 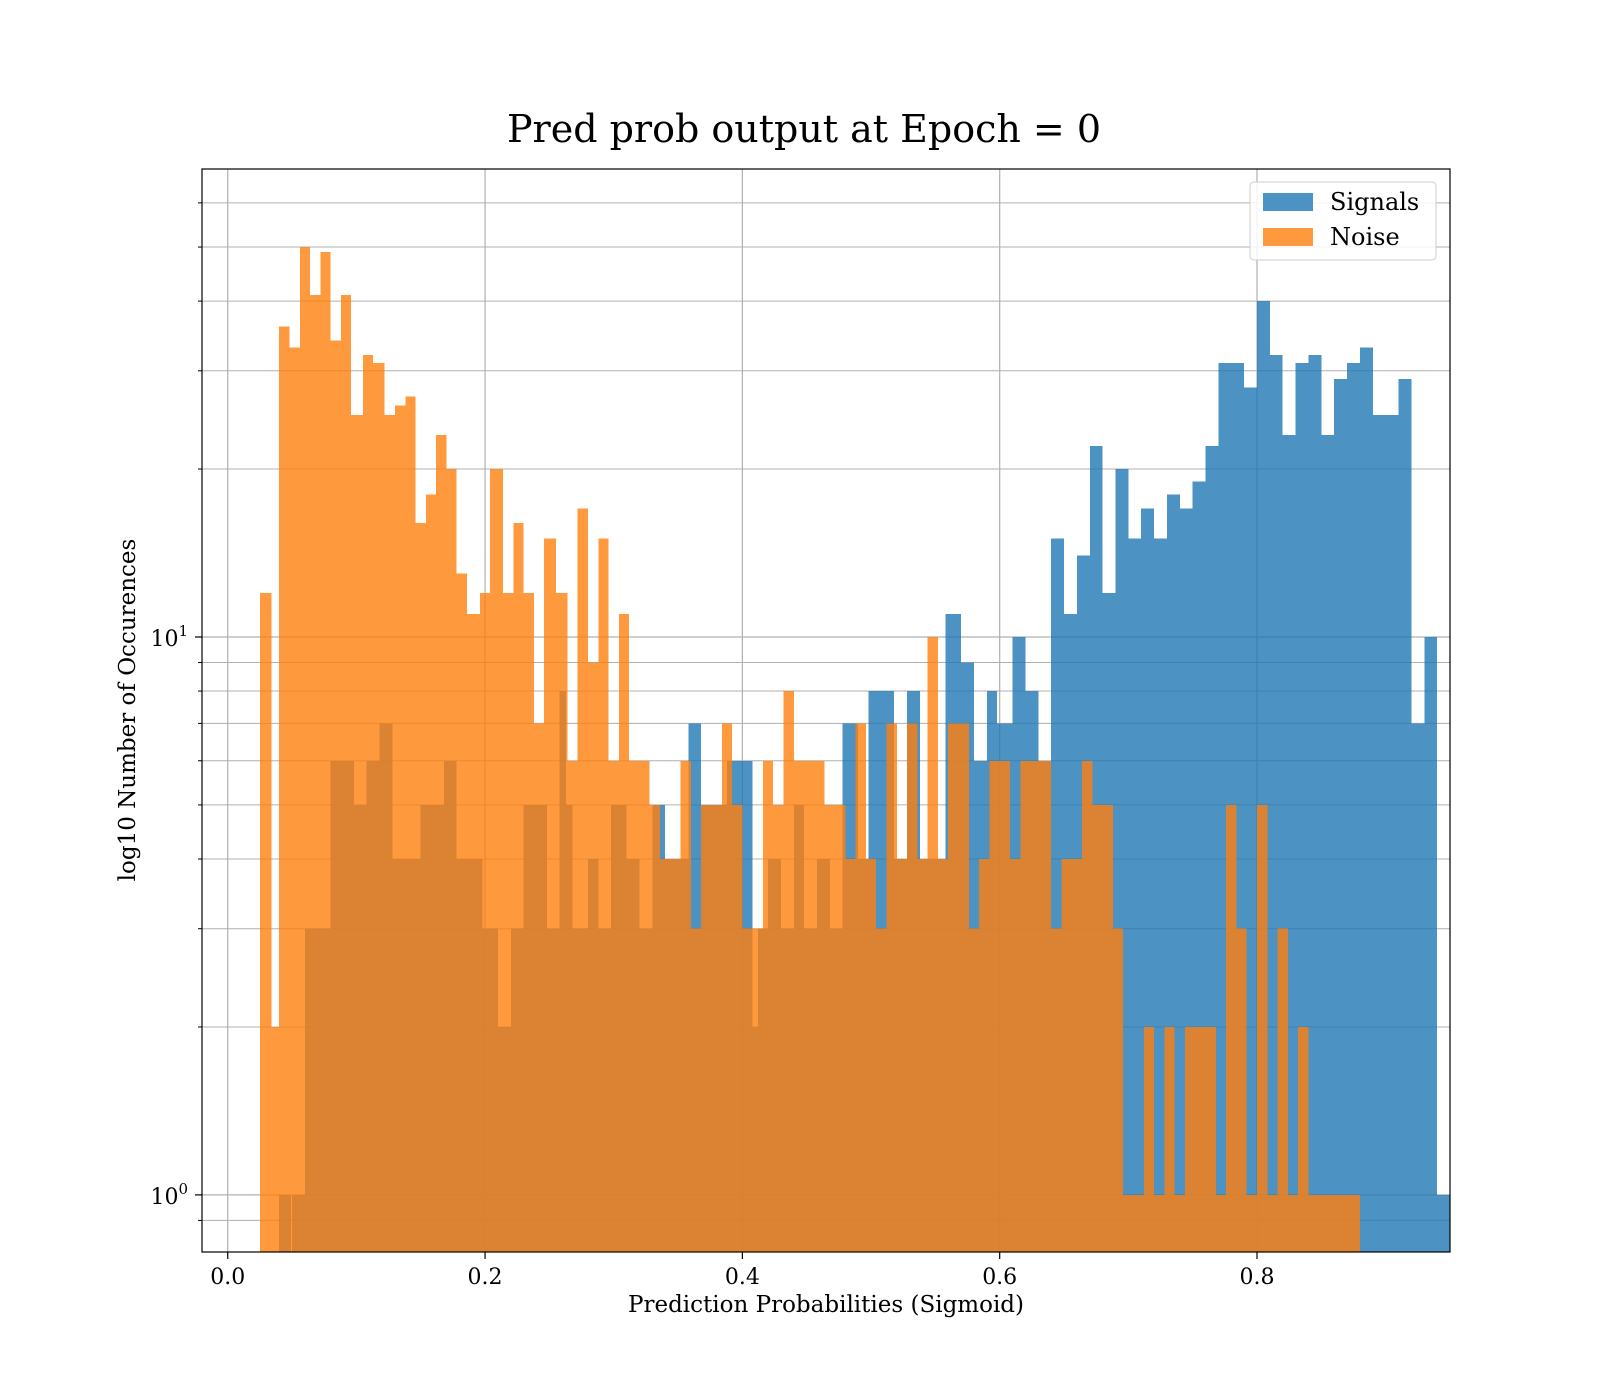 What do you see at coordinates (183, 1189) in the screenshot?
I see `y-tick-exponent: 0` at bounding box center [183, 1189].